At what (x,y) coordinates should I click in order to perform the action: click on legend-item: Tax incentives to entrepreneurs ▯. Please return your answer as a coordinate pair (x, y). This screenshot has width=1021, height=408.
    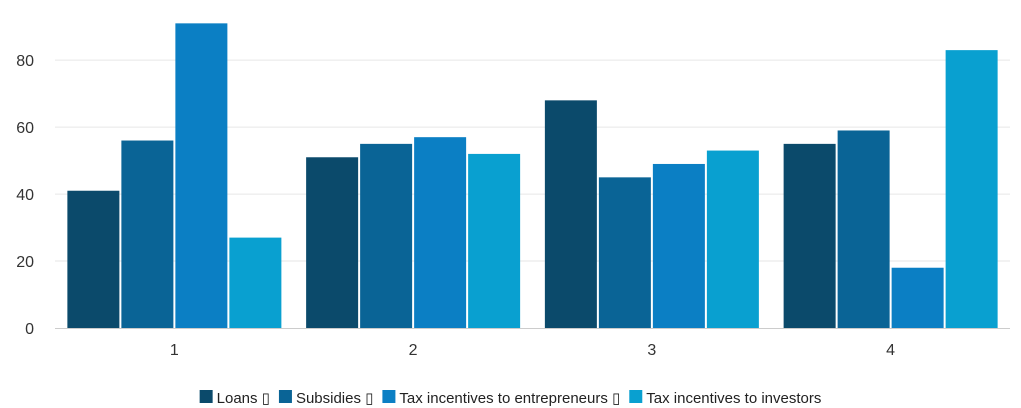
    Looking at the image, I should click on (501, 398).